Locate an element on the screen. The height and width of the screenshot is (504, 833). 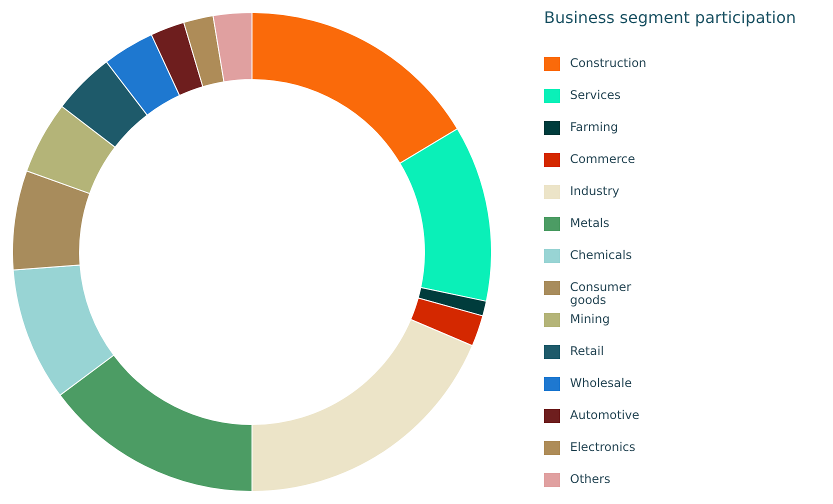
legend-label: Wholesale is located at coordinates (601, 383).